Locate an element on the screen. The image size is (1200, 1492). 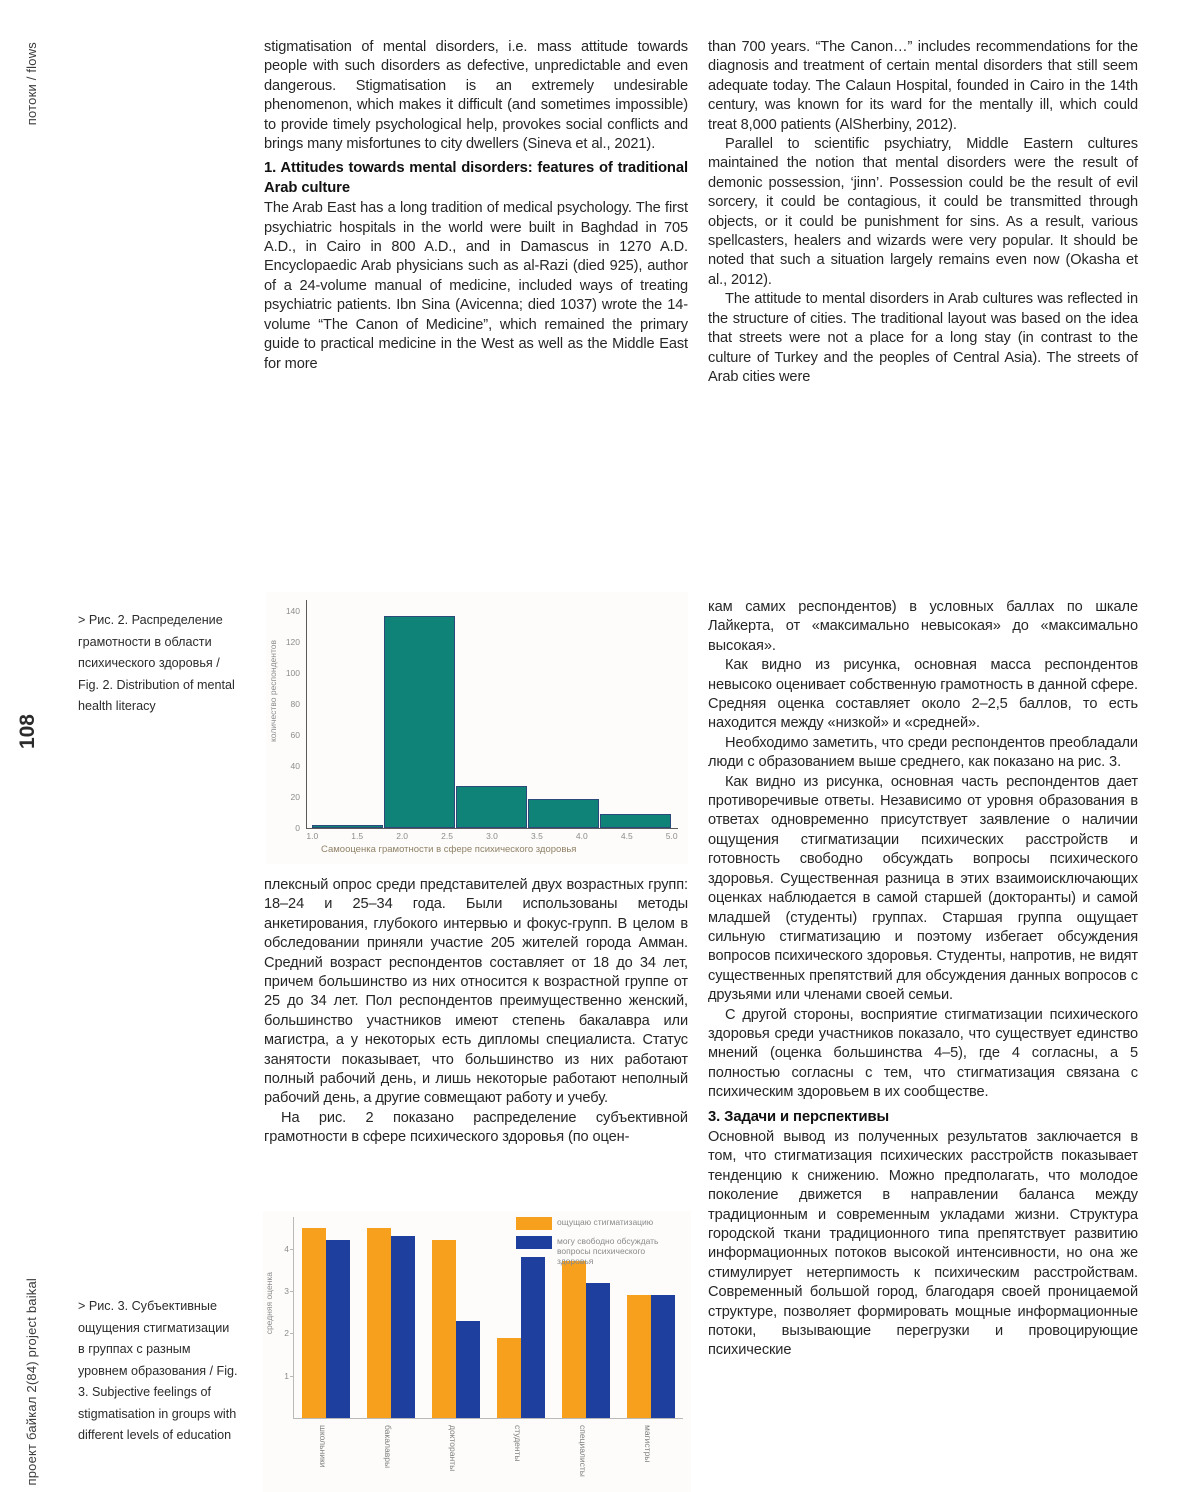
y-tick-label: 100 is located at coordinates (292, 672).